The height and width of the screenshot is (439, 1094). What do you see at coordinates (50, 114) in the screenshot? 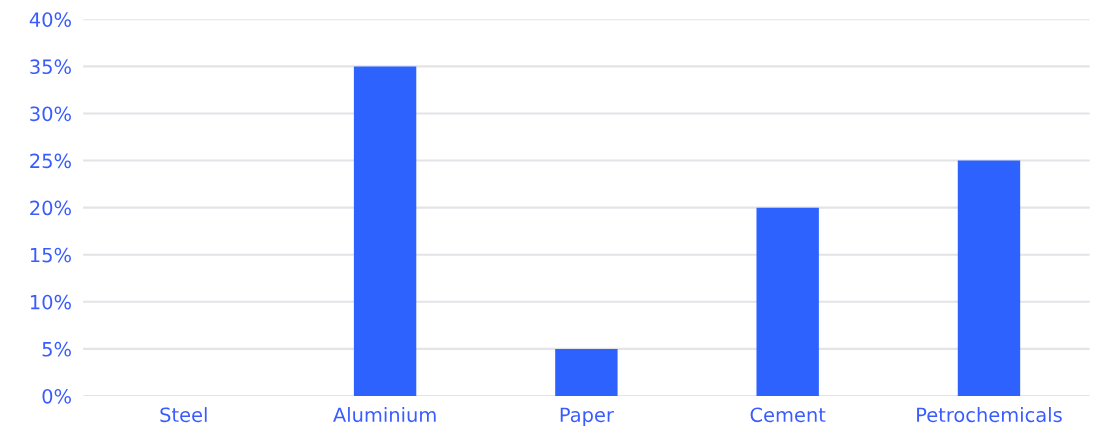
I see `y-tick-label: 30%` at bounding box center [50, 114].